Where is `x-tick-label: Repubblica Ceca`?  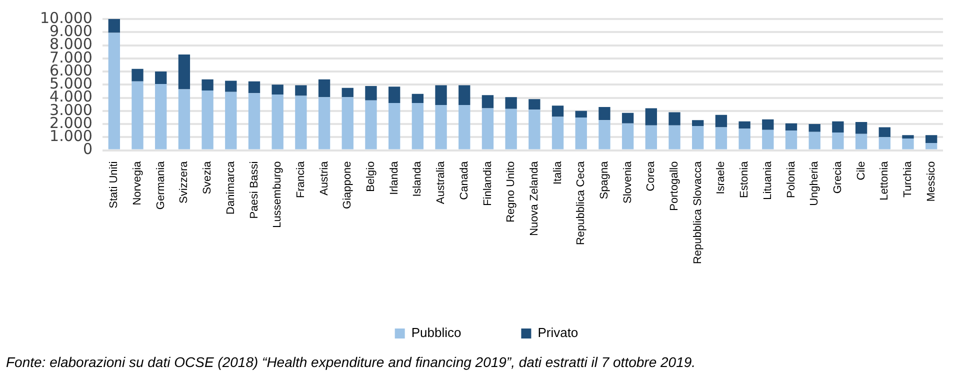 x-tick-label: Repubblica Ceca is located at coordinates (581, 203).